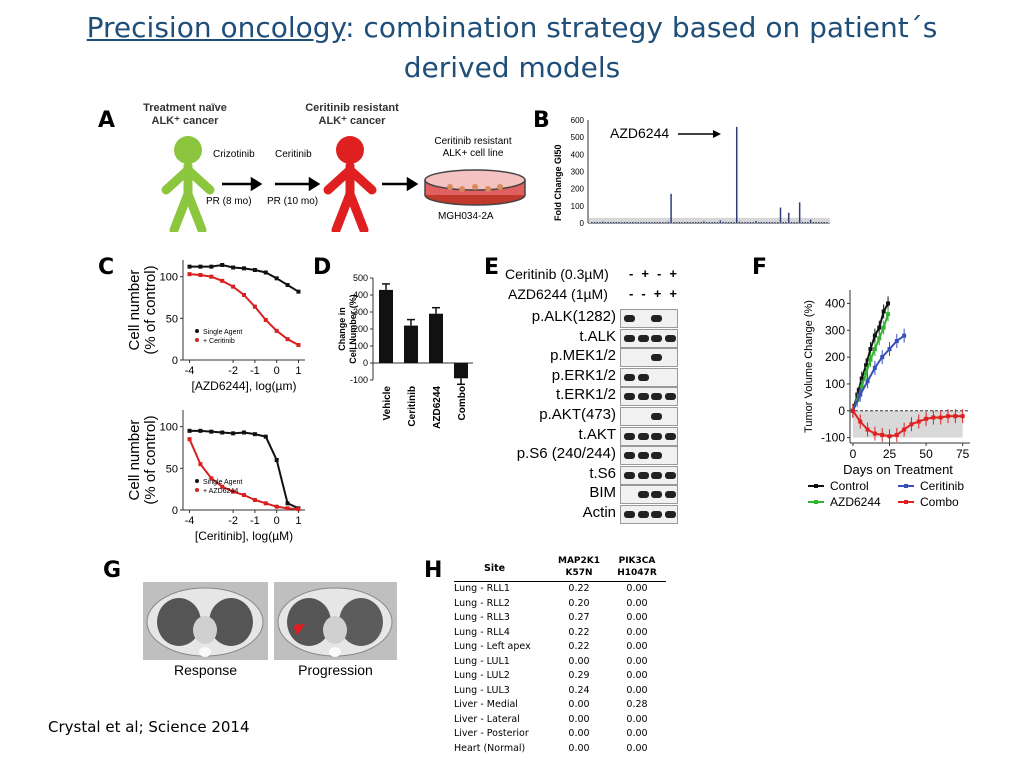 The image size is (1024, 768). What do you see at coordinates (906, 486) in the screenshot?
I see `f-legend-marker` at bounding box center [906, 486].